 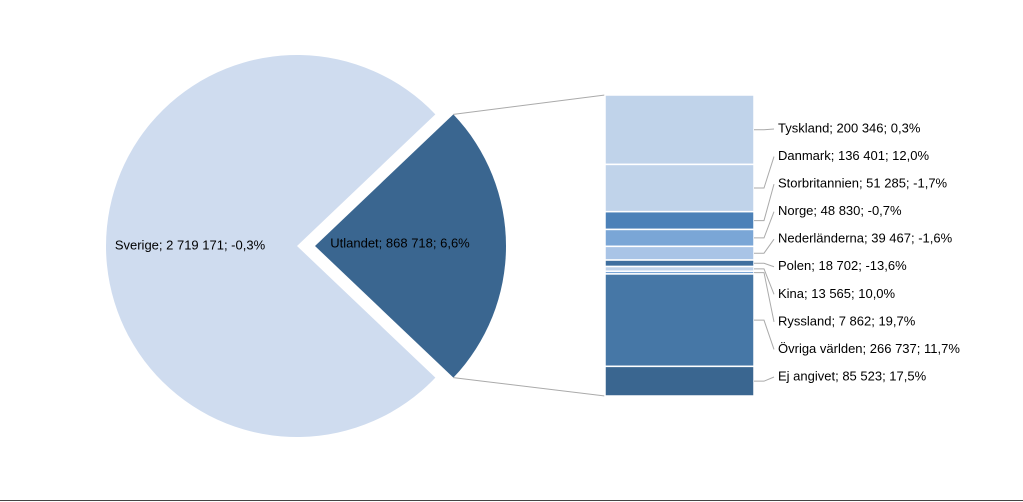 What do you see at coordinates (400, 242) in the screenshot?
I see `pie-label: Utlandet; 868 718; 6,6%` at bounding box center [400, 242].